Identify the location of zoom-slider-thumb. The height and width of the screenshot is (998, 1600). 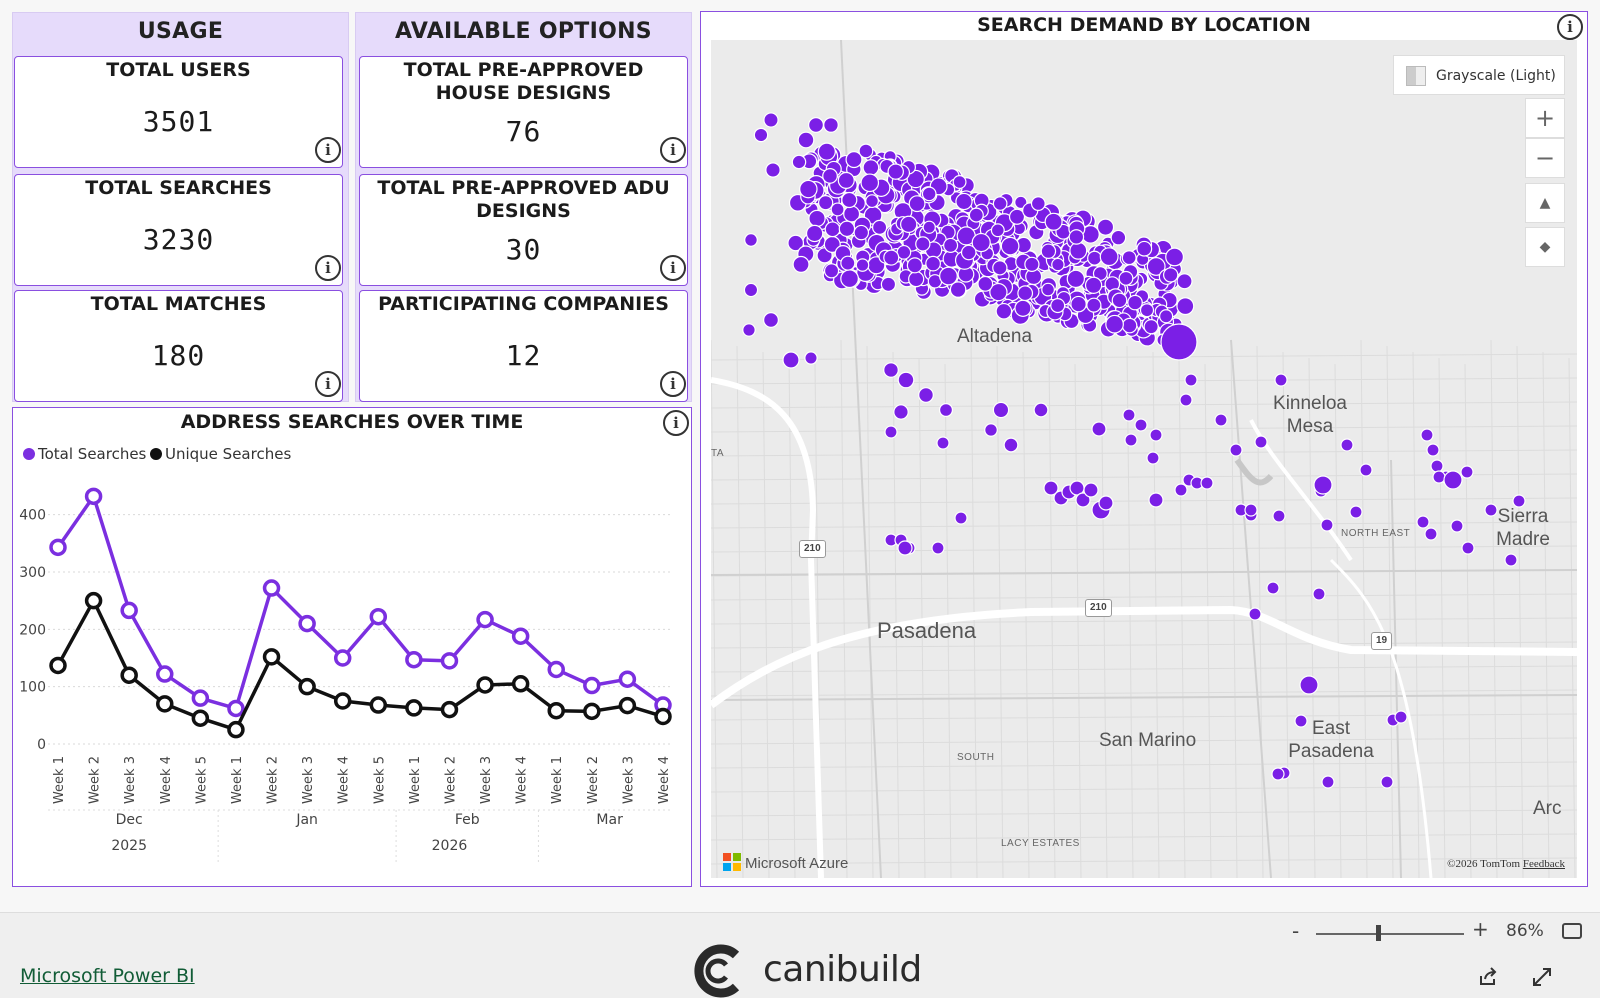
(1378, 933).